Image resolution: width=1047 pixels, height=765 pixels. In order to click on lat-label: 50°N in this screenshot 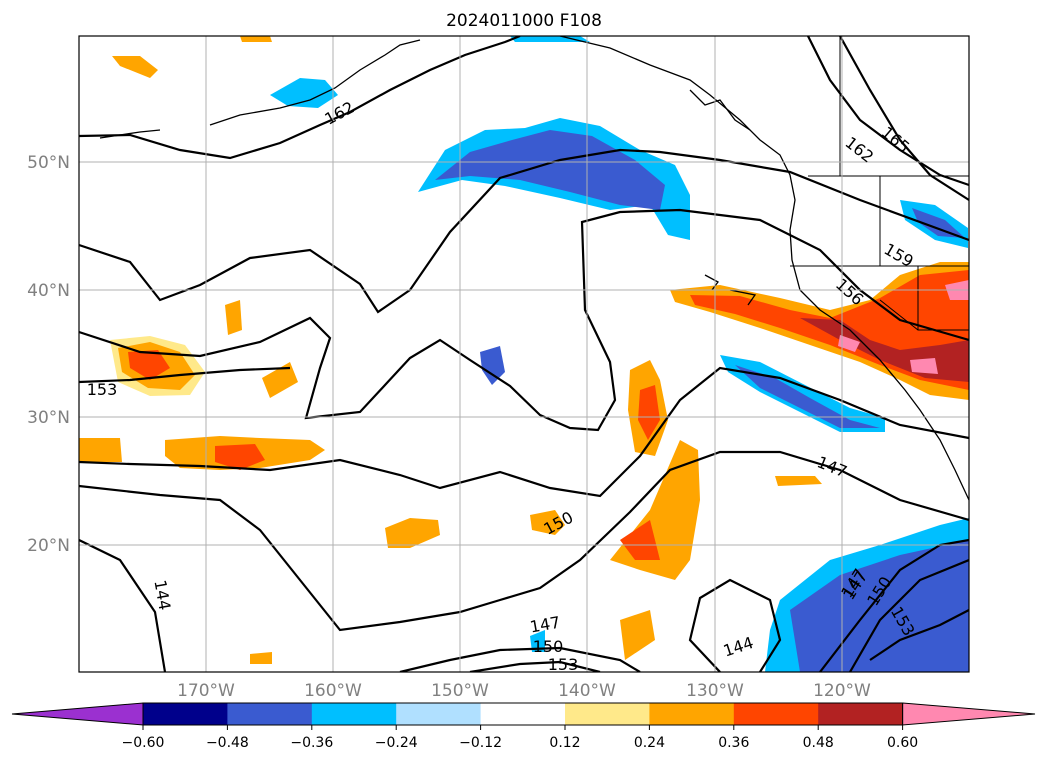, I will do `click(48, 163)`.